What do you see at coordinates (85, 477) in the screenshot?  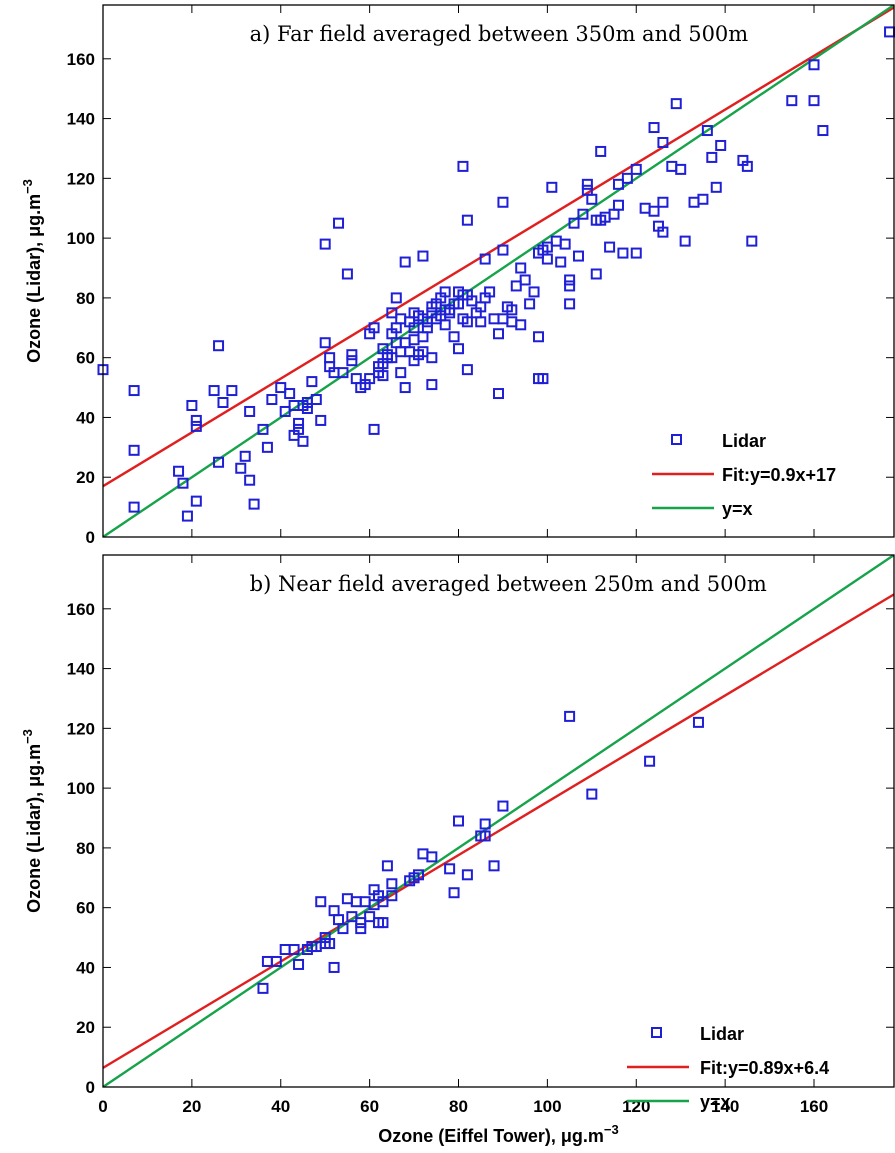 I see `y-tick-label: 20` at bounding box center [85, 477].